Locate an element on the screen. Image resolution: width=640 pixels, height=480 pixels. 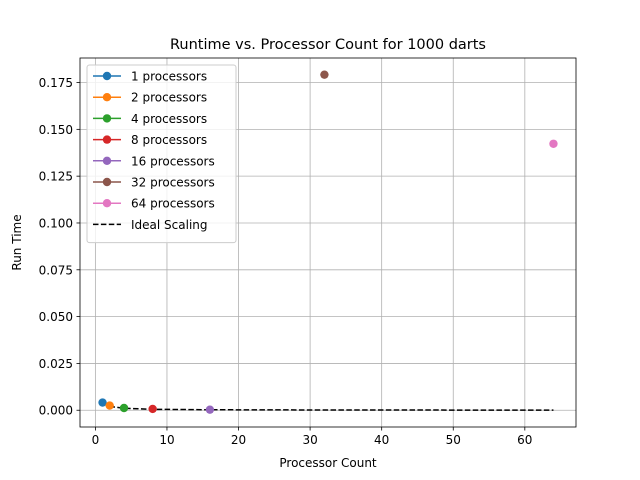
x-axis-label: Processor Count is located at coordinates (328, 463).